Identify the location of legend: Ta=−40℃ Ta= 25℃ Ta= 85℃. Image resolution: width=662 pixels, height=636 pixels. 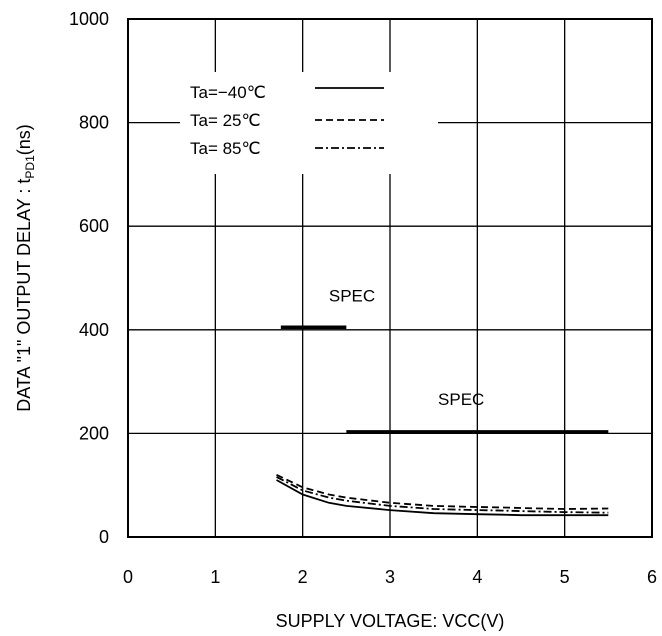
(309, 123).